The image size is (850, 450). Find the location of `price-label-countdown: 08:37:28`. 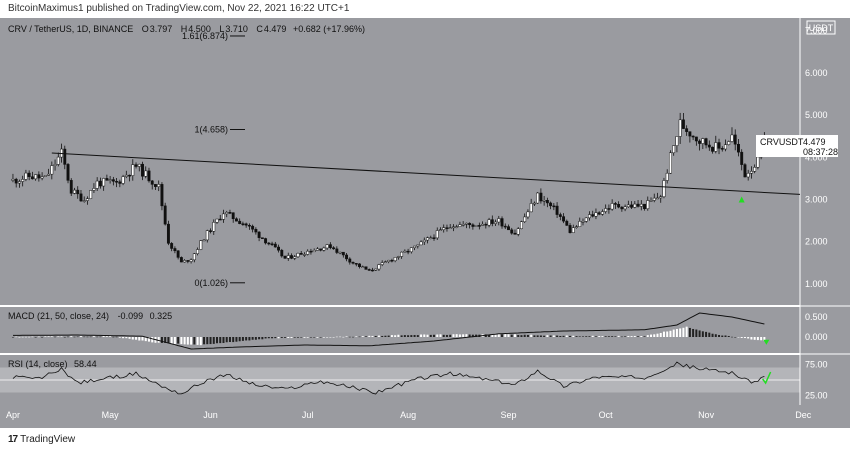

price-label-countdown: 08:37:28 is located at coordinates (820, 152).